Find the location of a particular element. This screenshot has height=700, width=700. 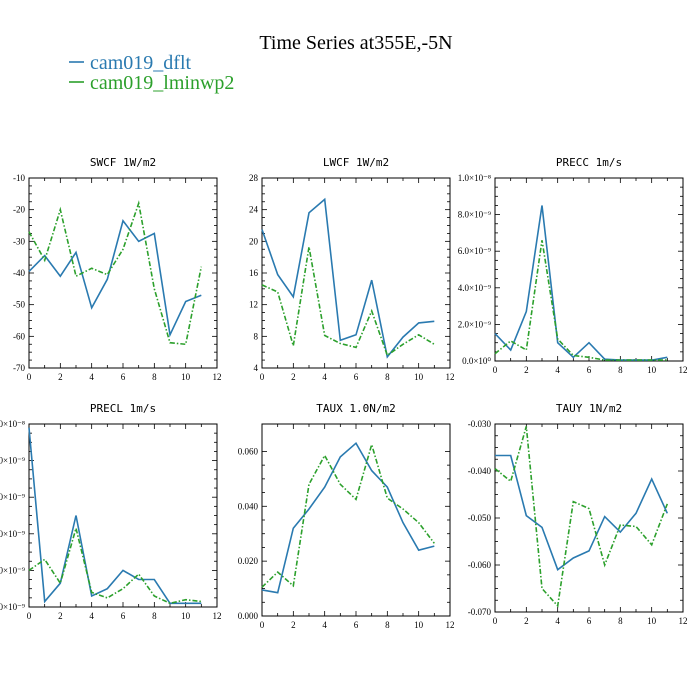

y-tick-label: 2.0×10⁻⁹ is located at coordinates (474, 324).